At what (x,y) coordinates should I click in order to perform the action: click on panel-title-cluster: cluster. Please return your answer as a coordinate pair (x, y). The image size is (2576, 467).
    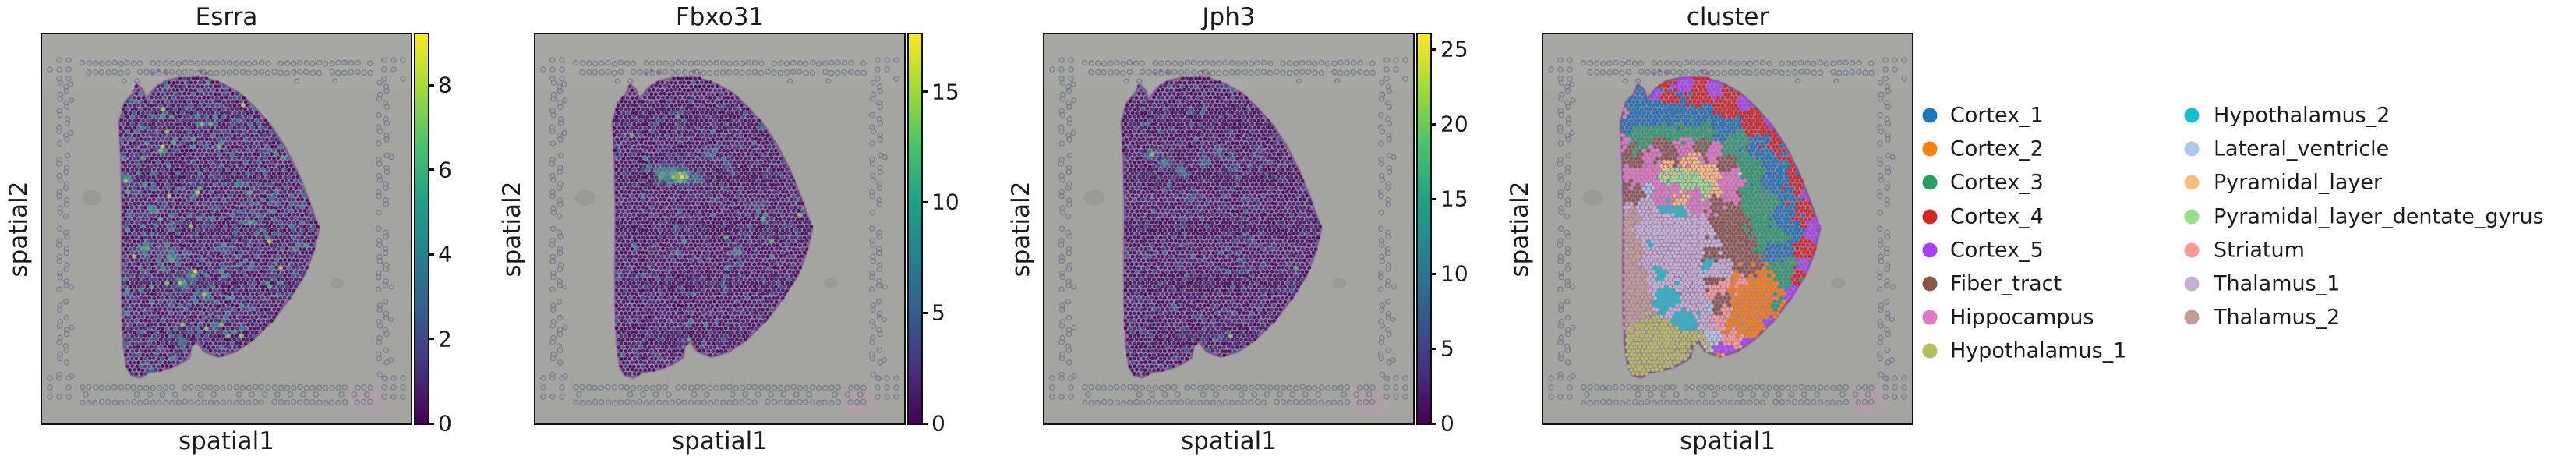
    Looking at the image, I should click on (1727, 17).